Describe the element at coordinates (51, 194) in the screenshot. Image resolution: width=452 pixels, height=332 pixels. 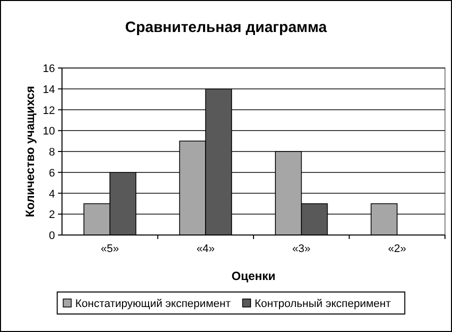
I see `y-tick-label: 4` at that location.